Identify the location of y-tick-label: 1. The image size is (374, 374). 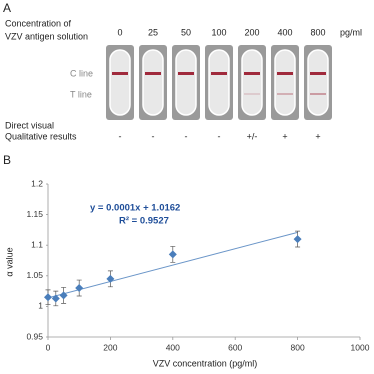
(40, 306).